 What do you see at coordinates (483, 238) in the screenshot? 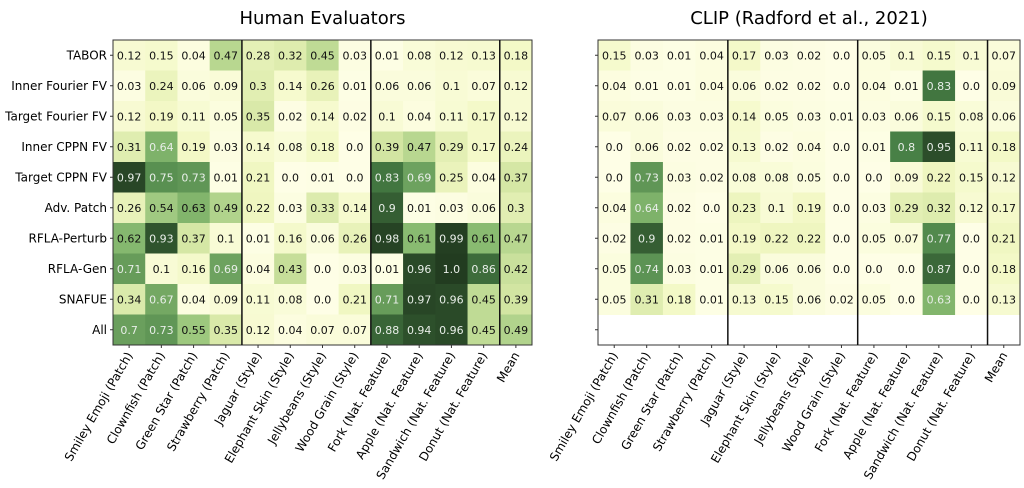
I see `cell-label: 0.61` at bounding box center [483, 238].